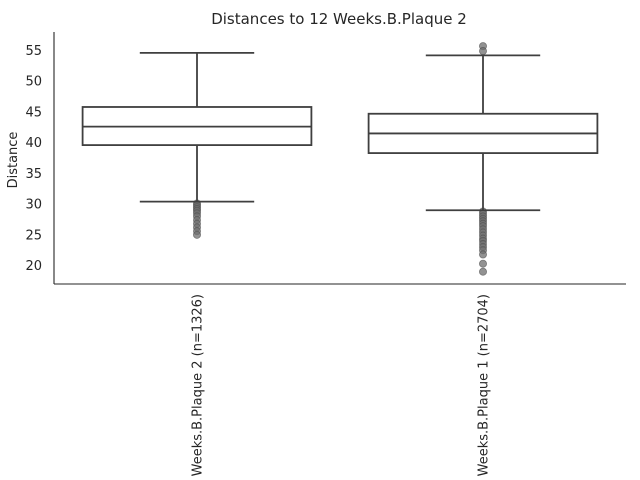 This screenshot has width=640, height=480. What do you see at coordinates (484, 387) in the screenshot?
I see `x-tick-label: 12 Weeks.B.Plaque 1 (n=2704)` at bounding box center [484, 387].